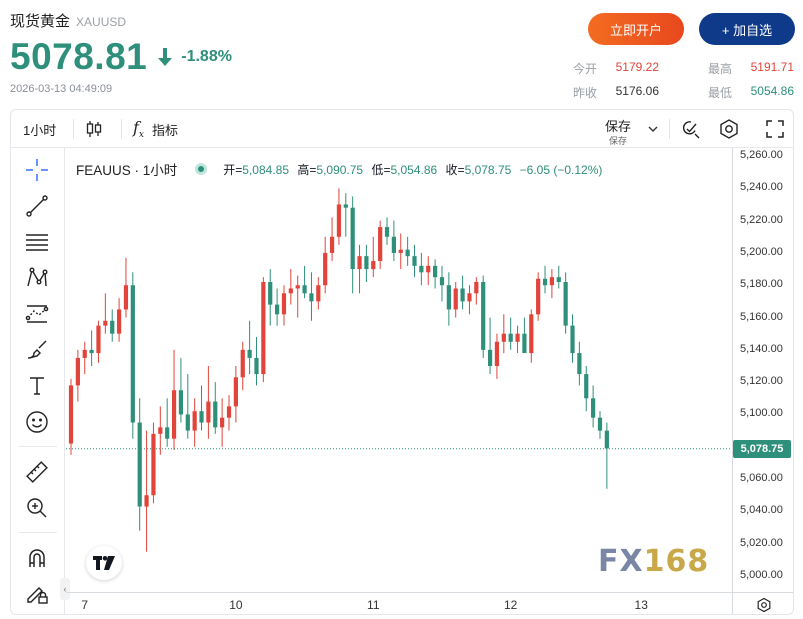  I want to click on quote-open-value: 5179.22, so click(637, 67).